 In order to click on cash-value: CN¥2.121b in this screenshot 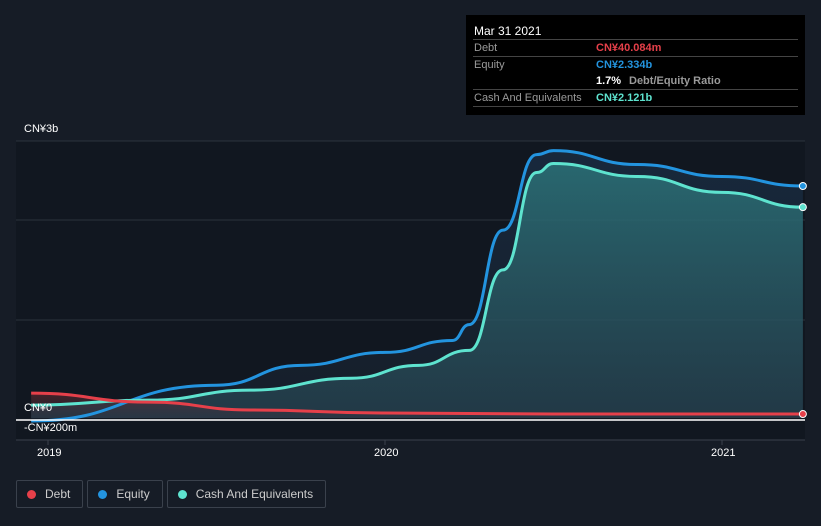, I will do `click(624, 98)`.